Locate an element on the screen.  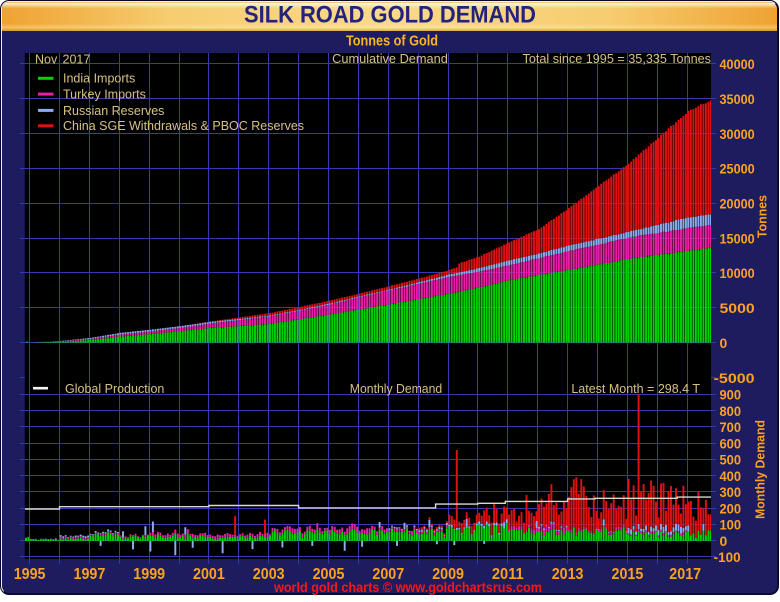
svg-text: Turkey Imports is located at coordinates (104, 95).